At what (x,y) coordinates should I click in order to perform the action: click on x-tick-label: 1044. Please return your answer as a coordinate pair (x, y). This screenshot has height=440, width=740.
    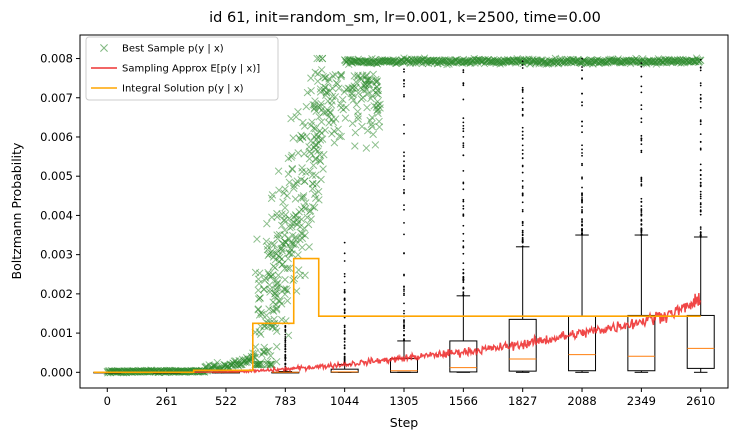
    Looking at the image, I should click on (344, 401).